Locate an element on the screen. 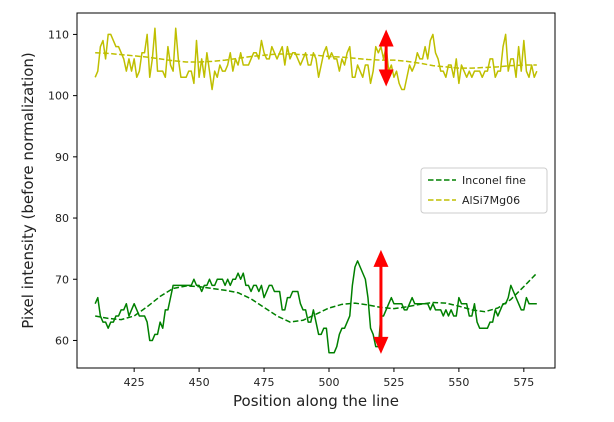 The image size is (614, 422). legend-label-alsi: AlSi7Mg06 is located at coordinates (491, 200).